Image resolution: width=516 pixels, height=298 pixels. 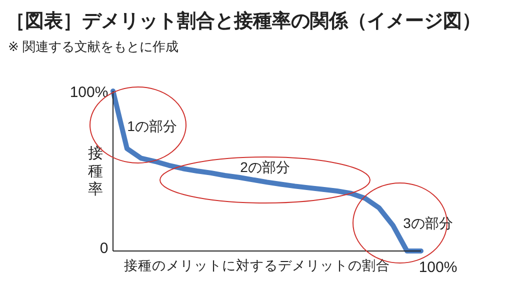 I want to click on chart-subtitle: ※ 関連する文献をもとに作成, so click(x=93, y=47).